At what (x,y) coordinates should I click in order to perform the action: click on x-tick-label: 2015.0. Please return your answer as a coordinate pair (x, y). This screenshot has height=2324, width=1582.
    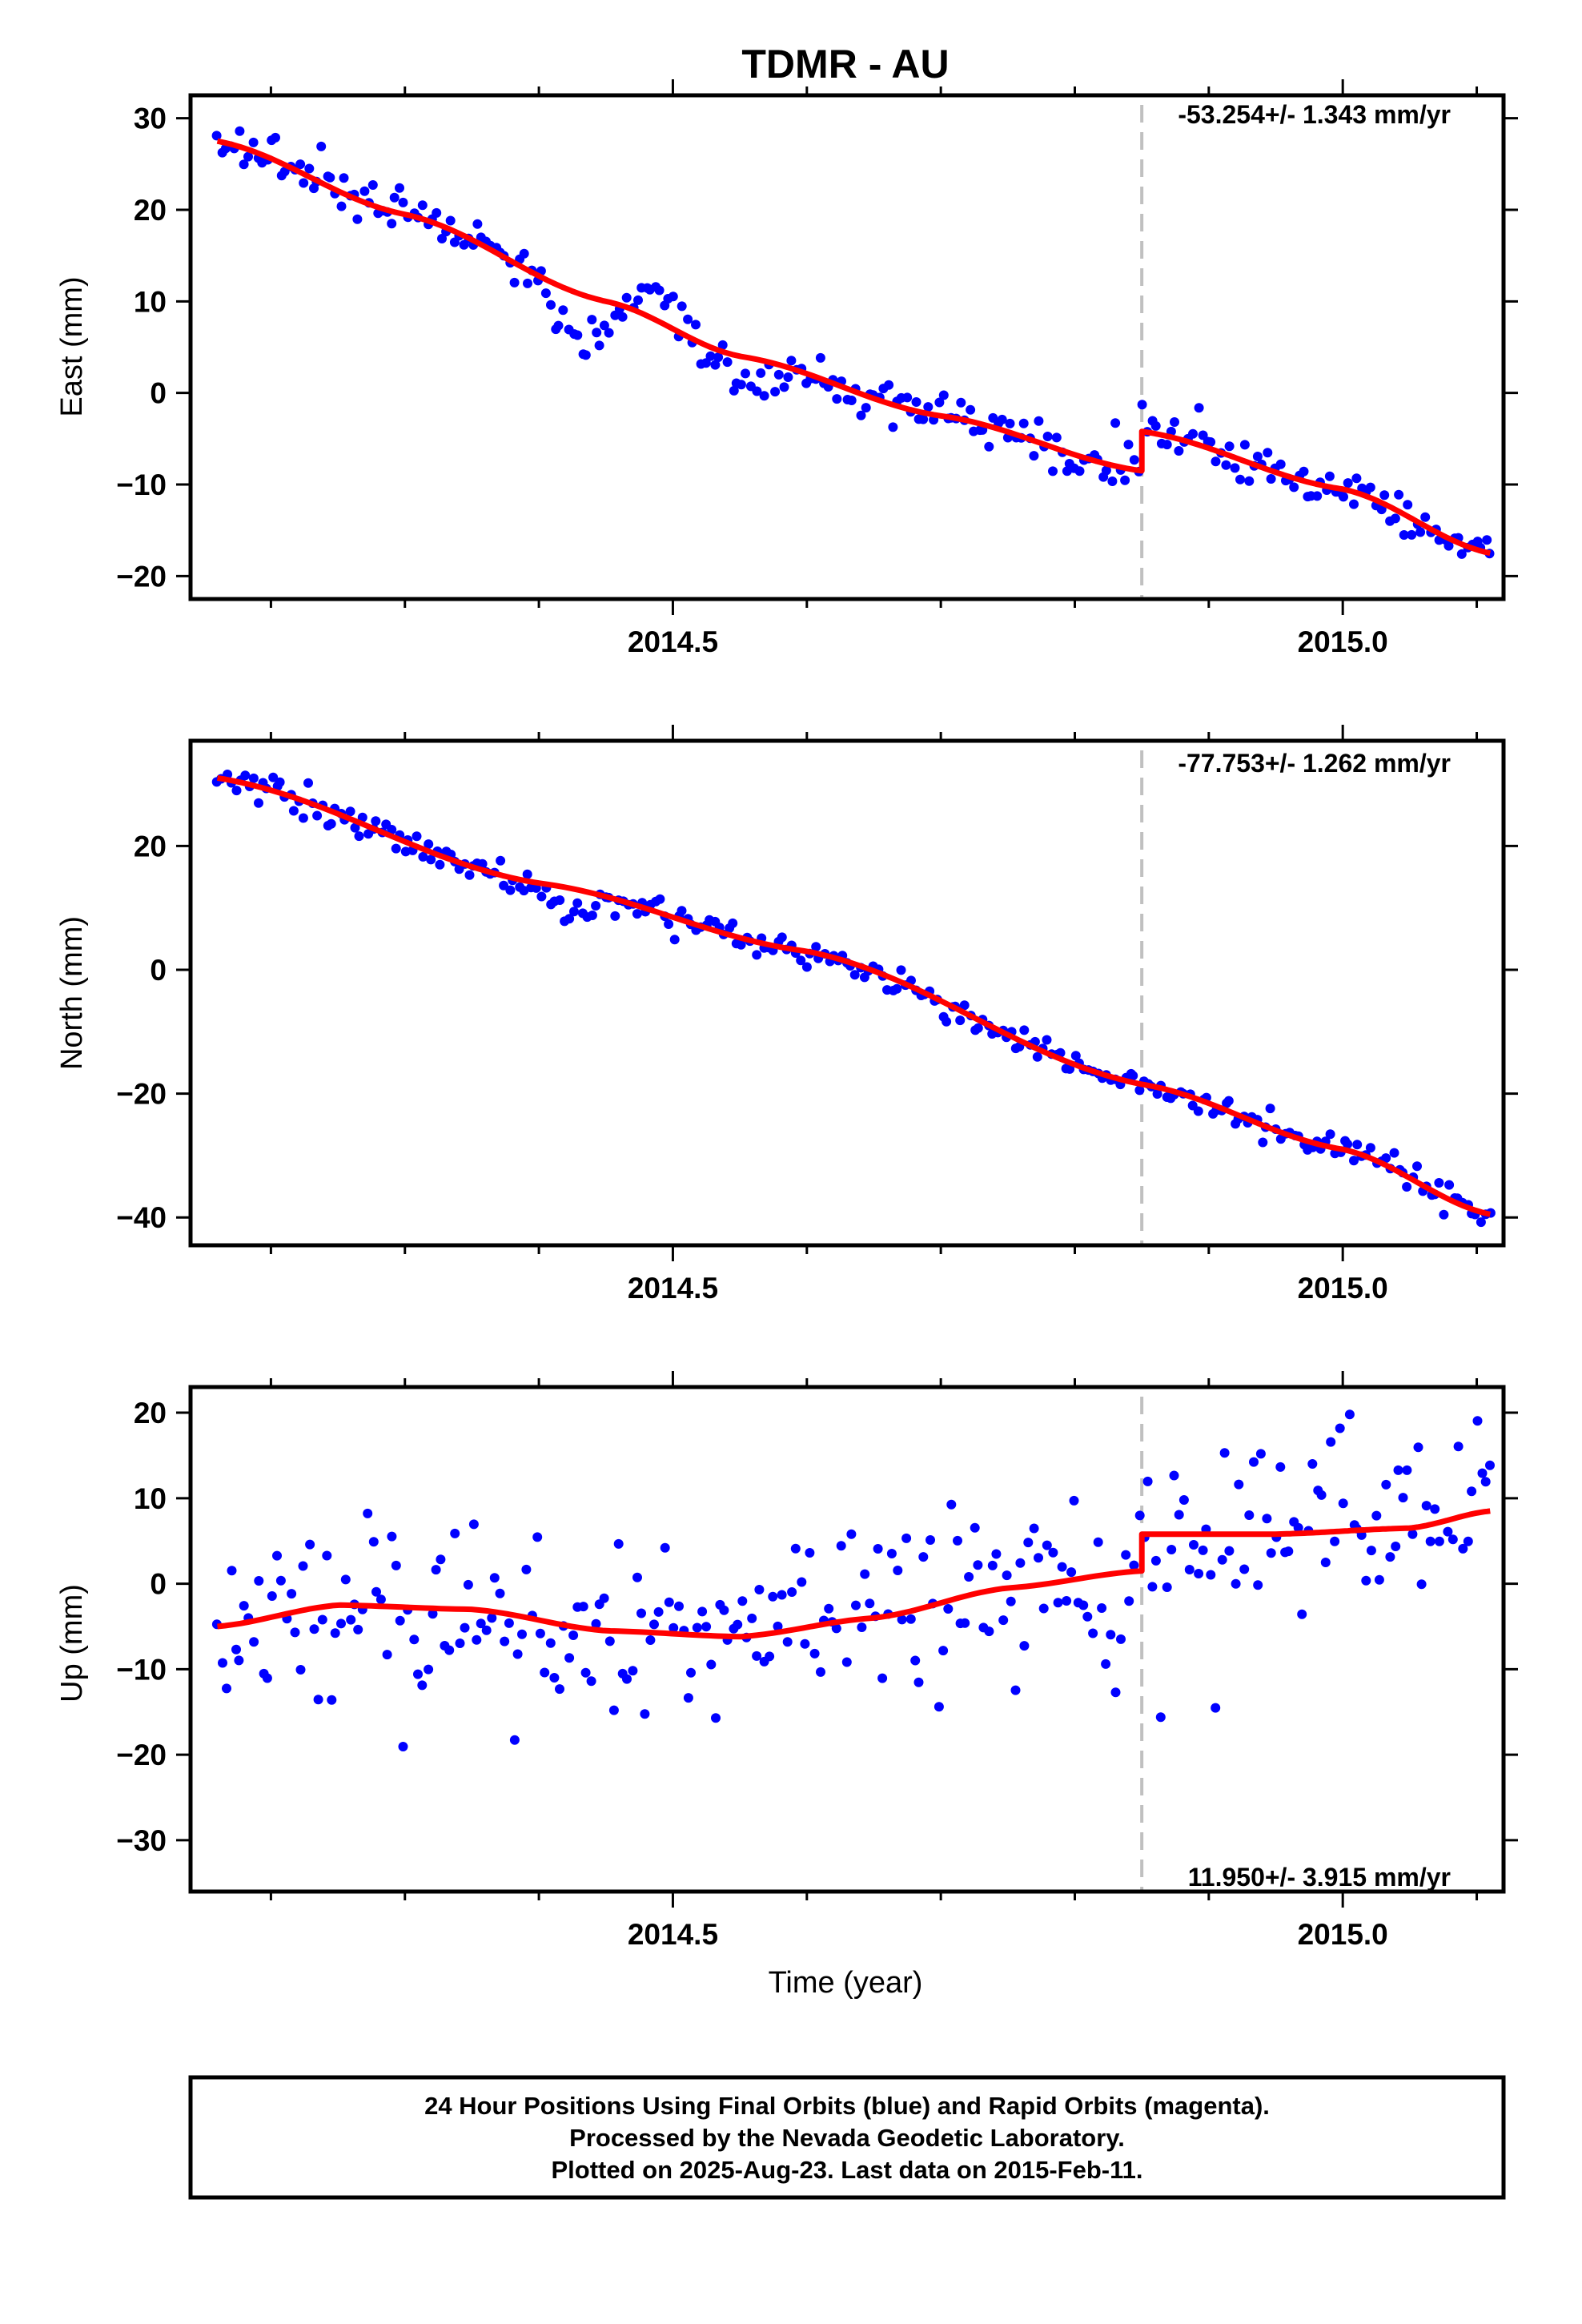
    Looking at the image, I should click on (1343, 1288).